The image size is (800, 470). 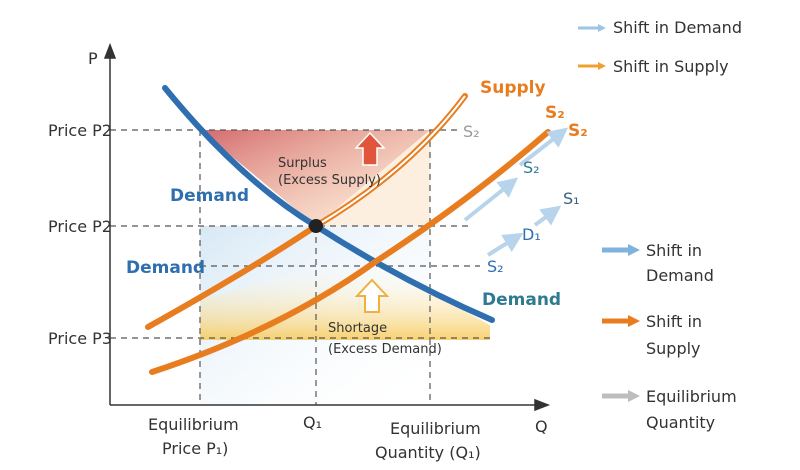 I want to click on x-tick-mid: Q₁, so click(x=312, y=422).